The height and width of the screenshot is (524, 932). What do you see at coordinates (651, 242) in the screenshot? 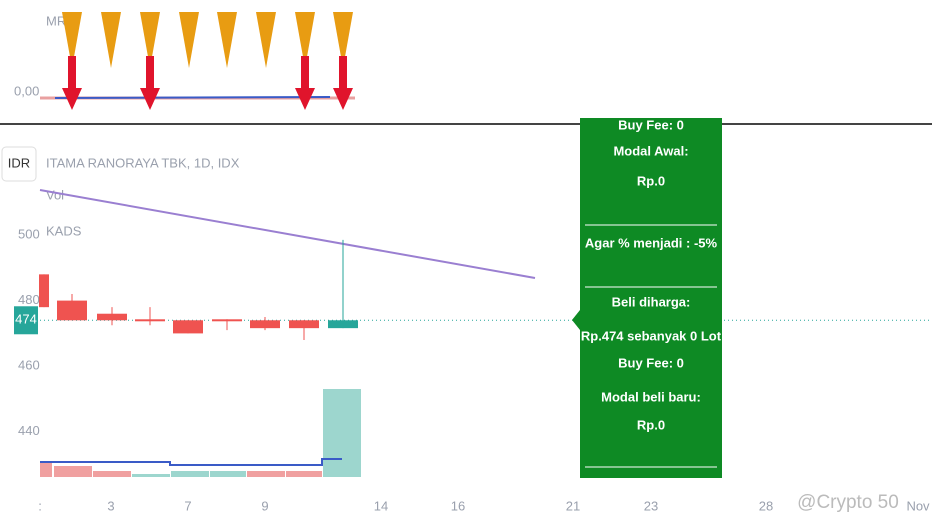
I see `info-line: Agar % menjadi : -5%` at bounding box center [651, 242].